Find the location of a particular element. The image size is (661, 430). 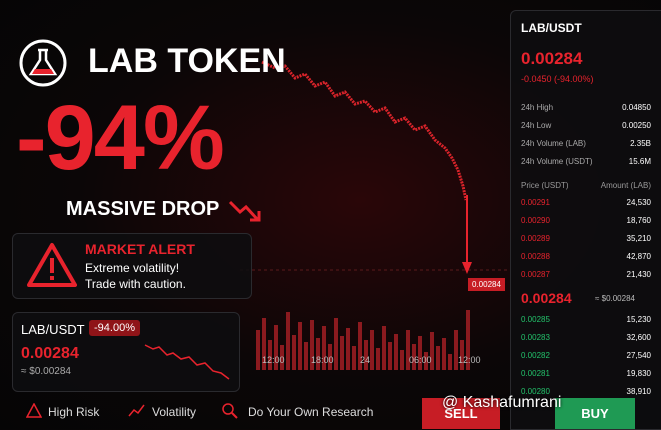

bid-amount: 27,540 is located at coordinates (638, 355).